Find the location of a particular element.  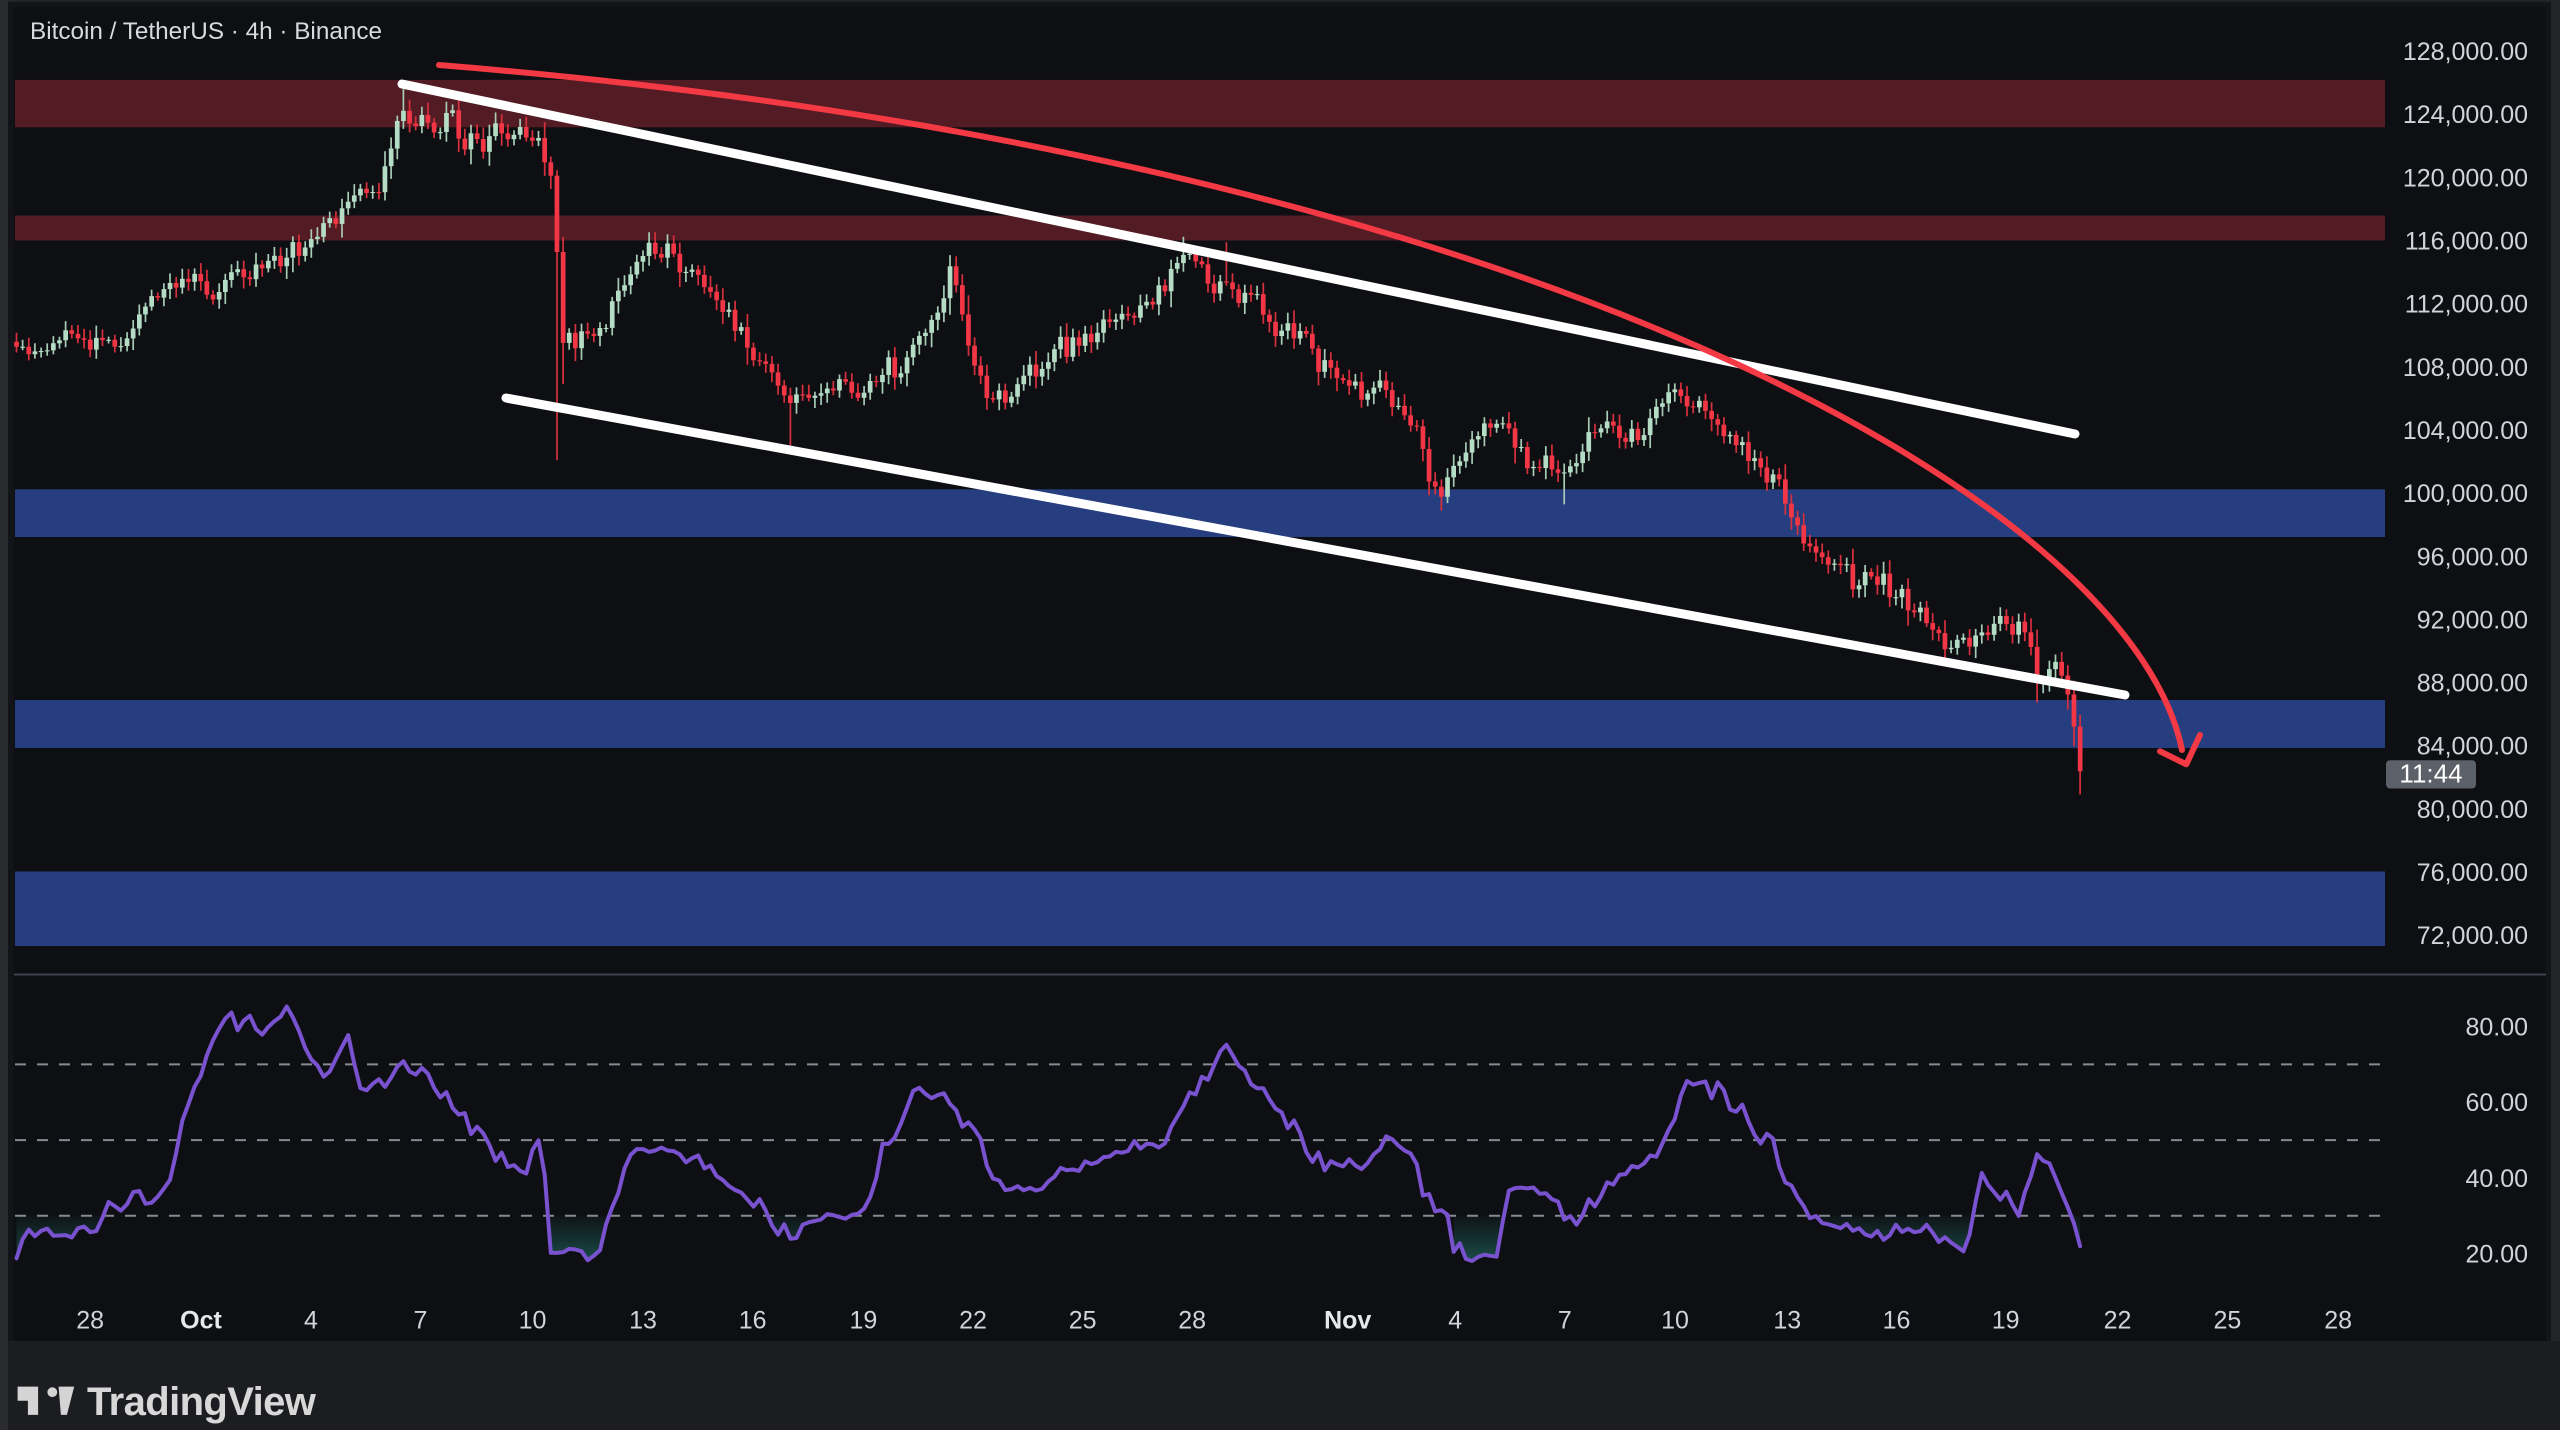

svg-text: 104,000.00 is located at coordinates (2465, 431).